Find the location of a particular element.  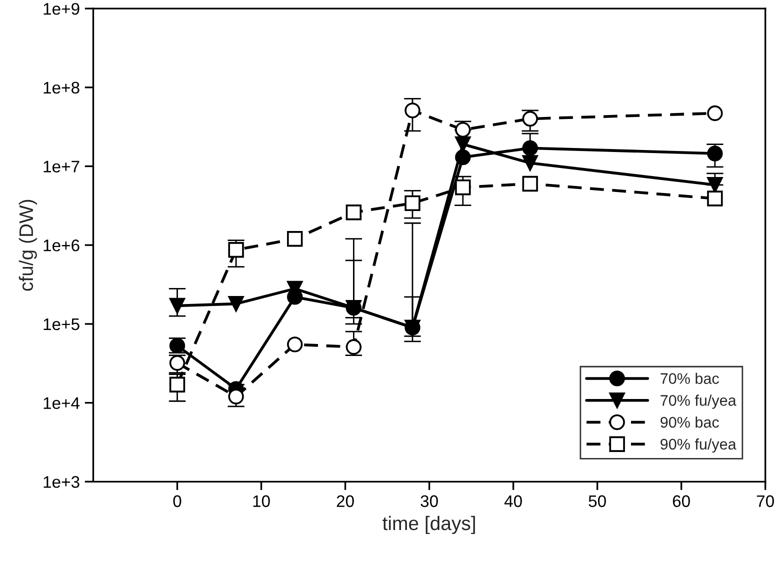

y-tick-label: 1e+8 is located at coordinates (62, 88).